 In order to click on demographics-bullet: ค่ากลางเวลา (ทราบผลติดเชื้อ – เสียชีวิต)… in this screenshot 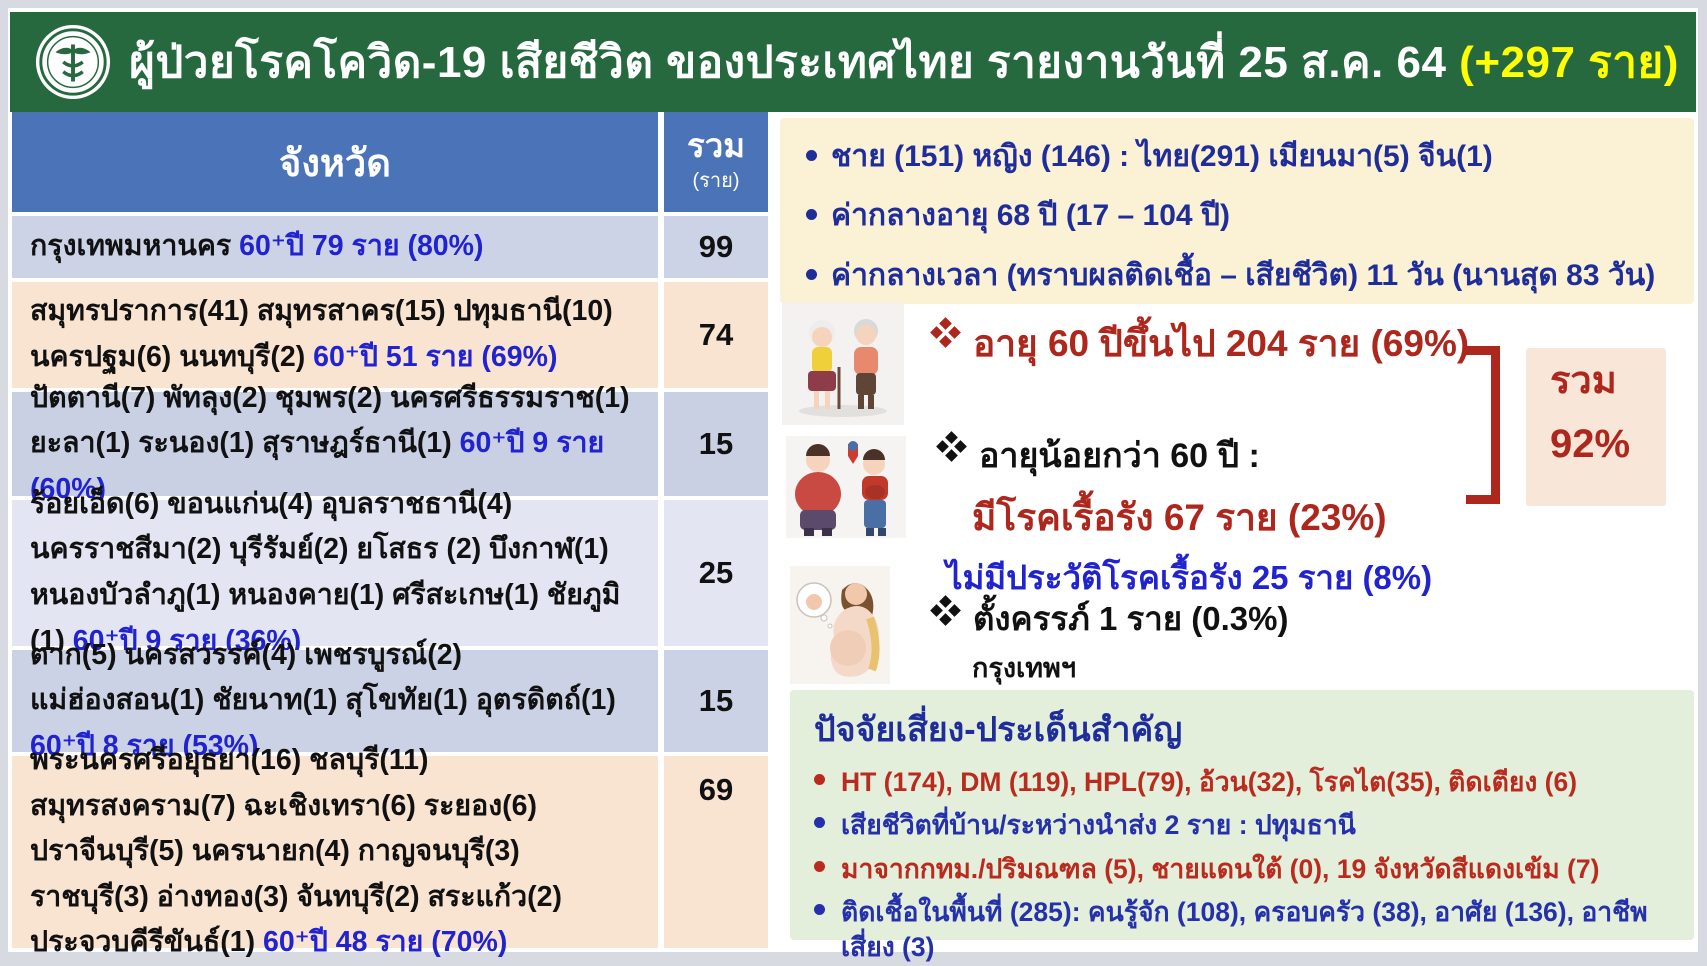, I will do `click(1245, 276)`.